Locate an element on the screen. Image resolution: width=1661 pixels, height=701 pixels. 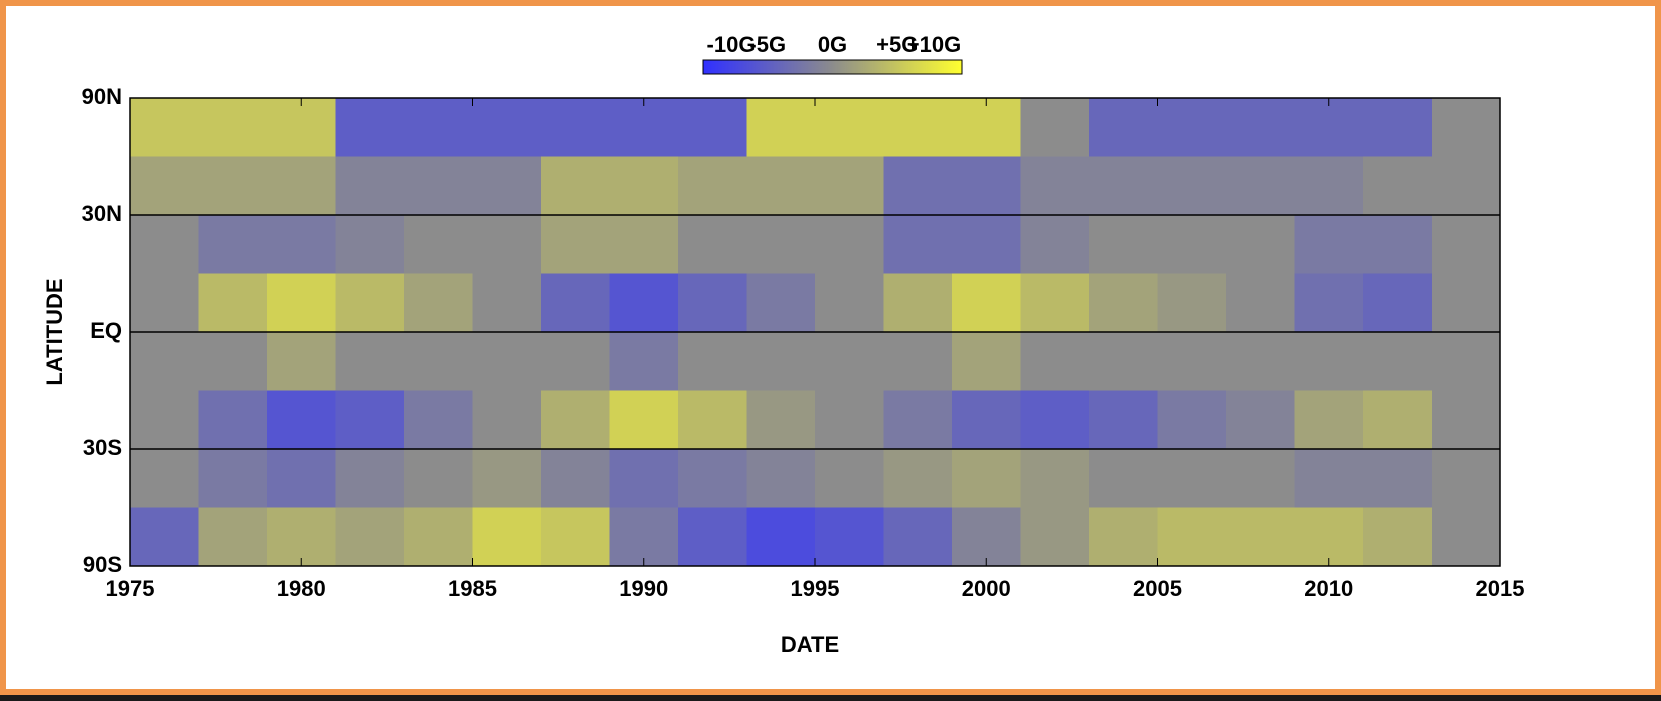
colorbar-tick-label: +10G is located at coordinates (934, 44).